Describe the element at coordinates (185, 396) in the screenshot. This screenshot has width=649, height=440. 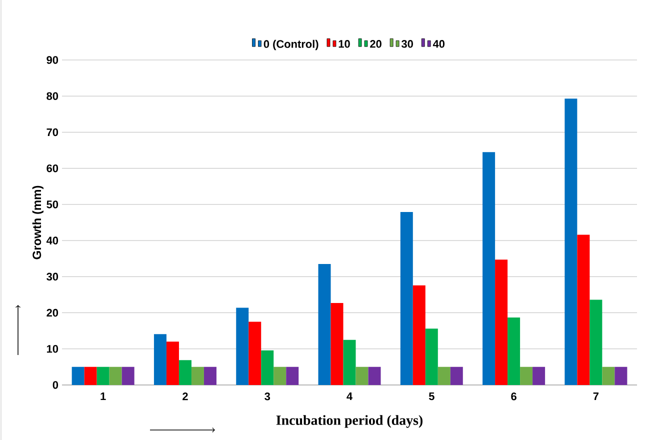
I see `x-tick-label: 2` at that location.